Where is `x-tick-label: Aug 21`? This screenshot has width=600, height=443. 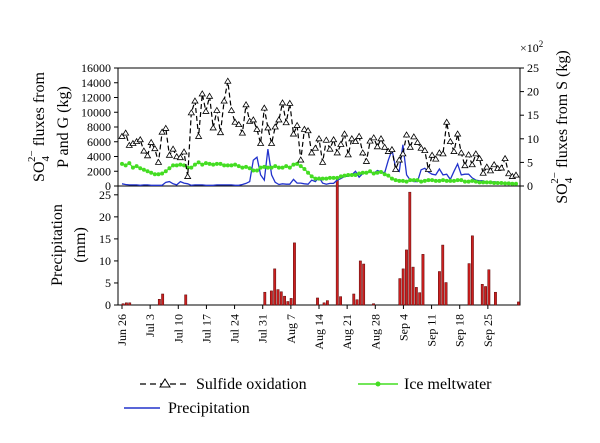
x-tick-label: Aug 21 is located at coordinates (347, 332).